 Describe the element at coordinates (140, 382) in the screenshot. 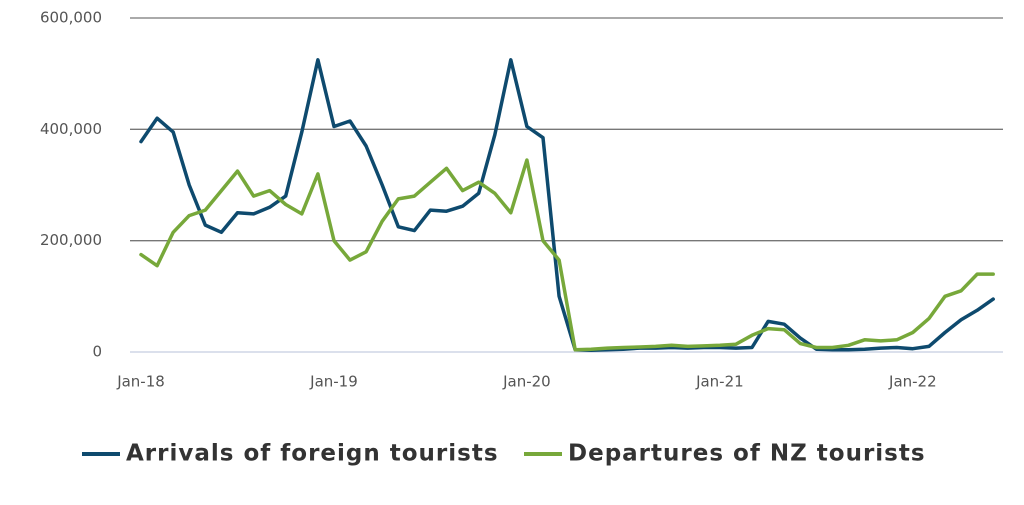

I see `x-tick-label: Jan-18` at that location.